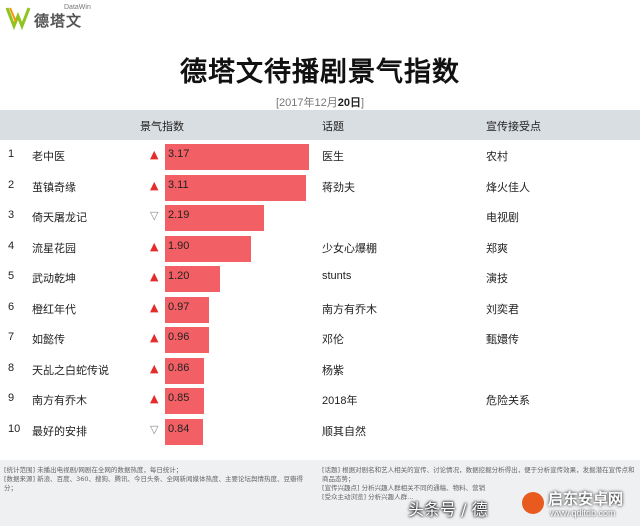 The image size is (640, 526). Describe the element at coordinates (320, 216) in the screenshot. I see `table-row: 3 倚天屠龙记 ▽ 2.19 电视剧` at that location.